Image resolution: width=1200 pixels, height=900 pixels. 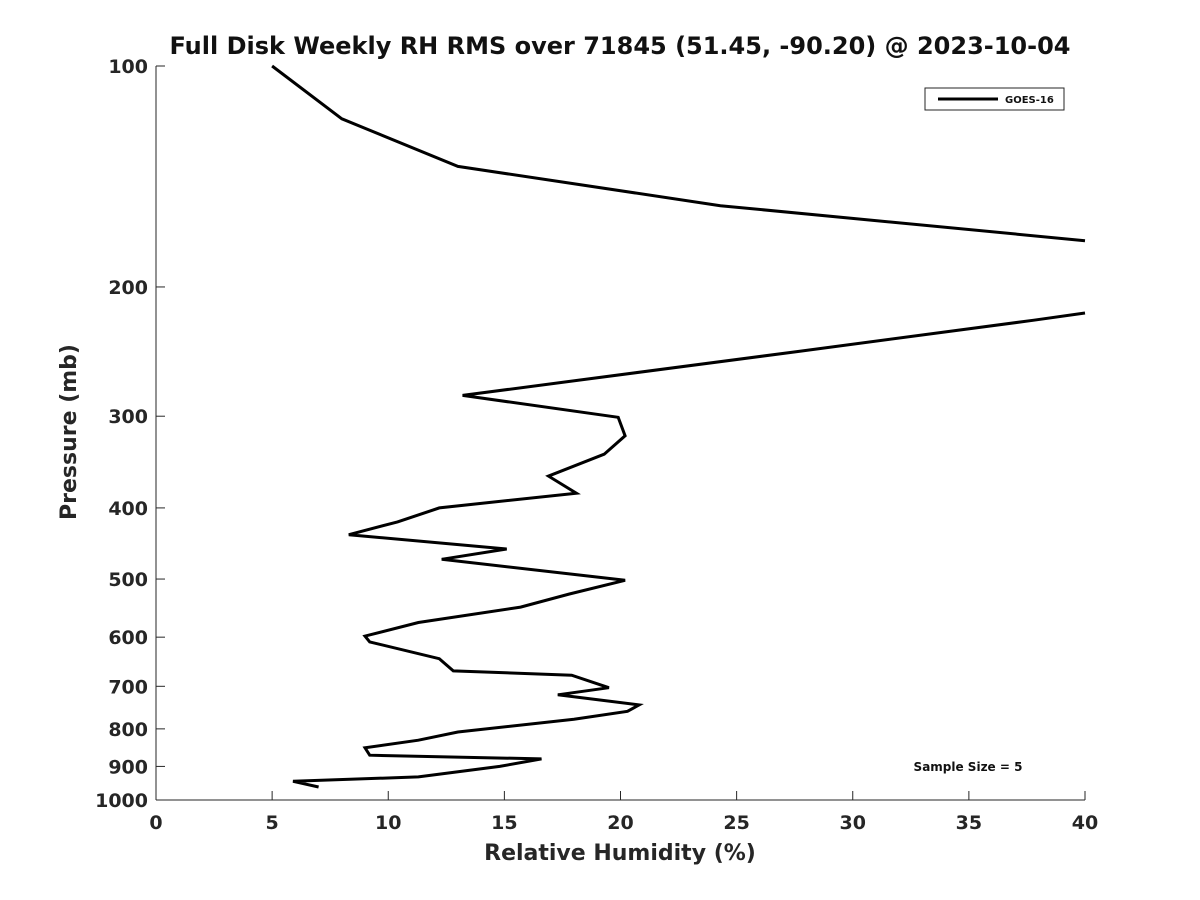 I want to click on x-tick-label: 5, so click(x=272, y=823).